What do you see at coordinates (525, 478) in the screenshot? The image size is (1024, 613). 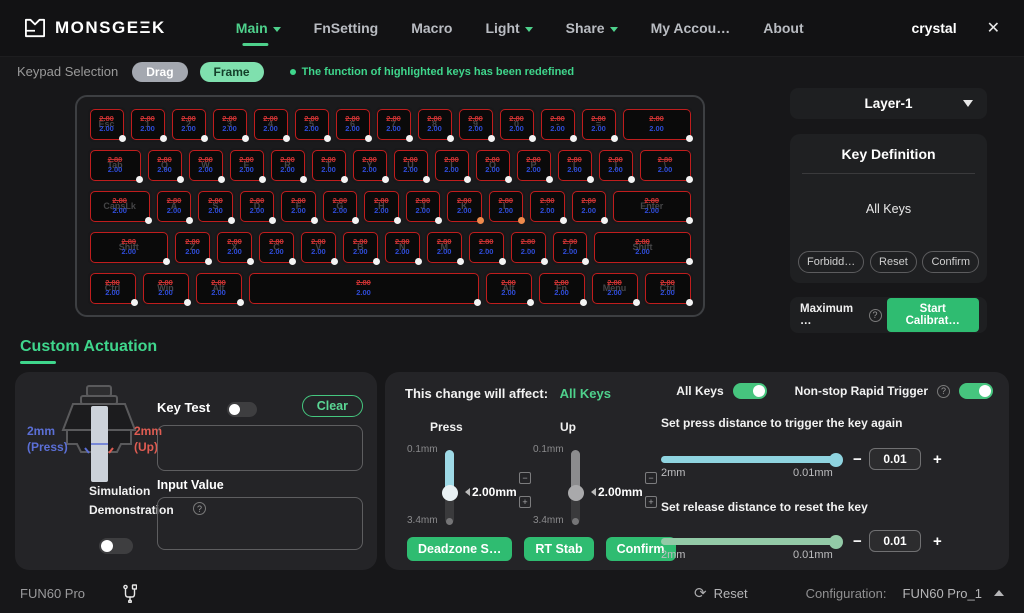 I see `press-minus-stepper: −` at bounding box center [525, 478].